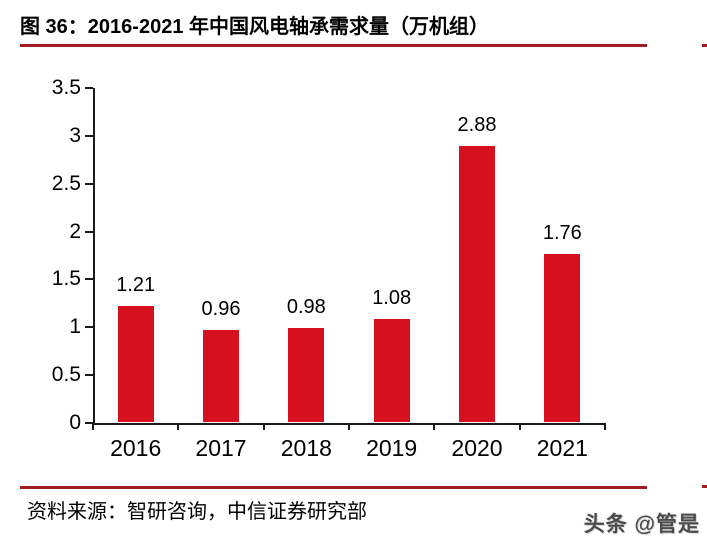 The image size is (707, 547). I want to click on y-tick-label: 2.5, so click(66, 183).